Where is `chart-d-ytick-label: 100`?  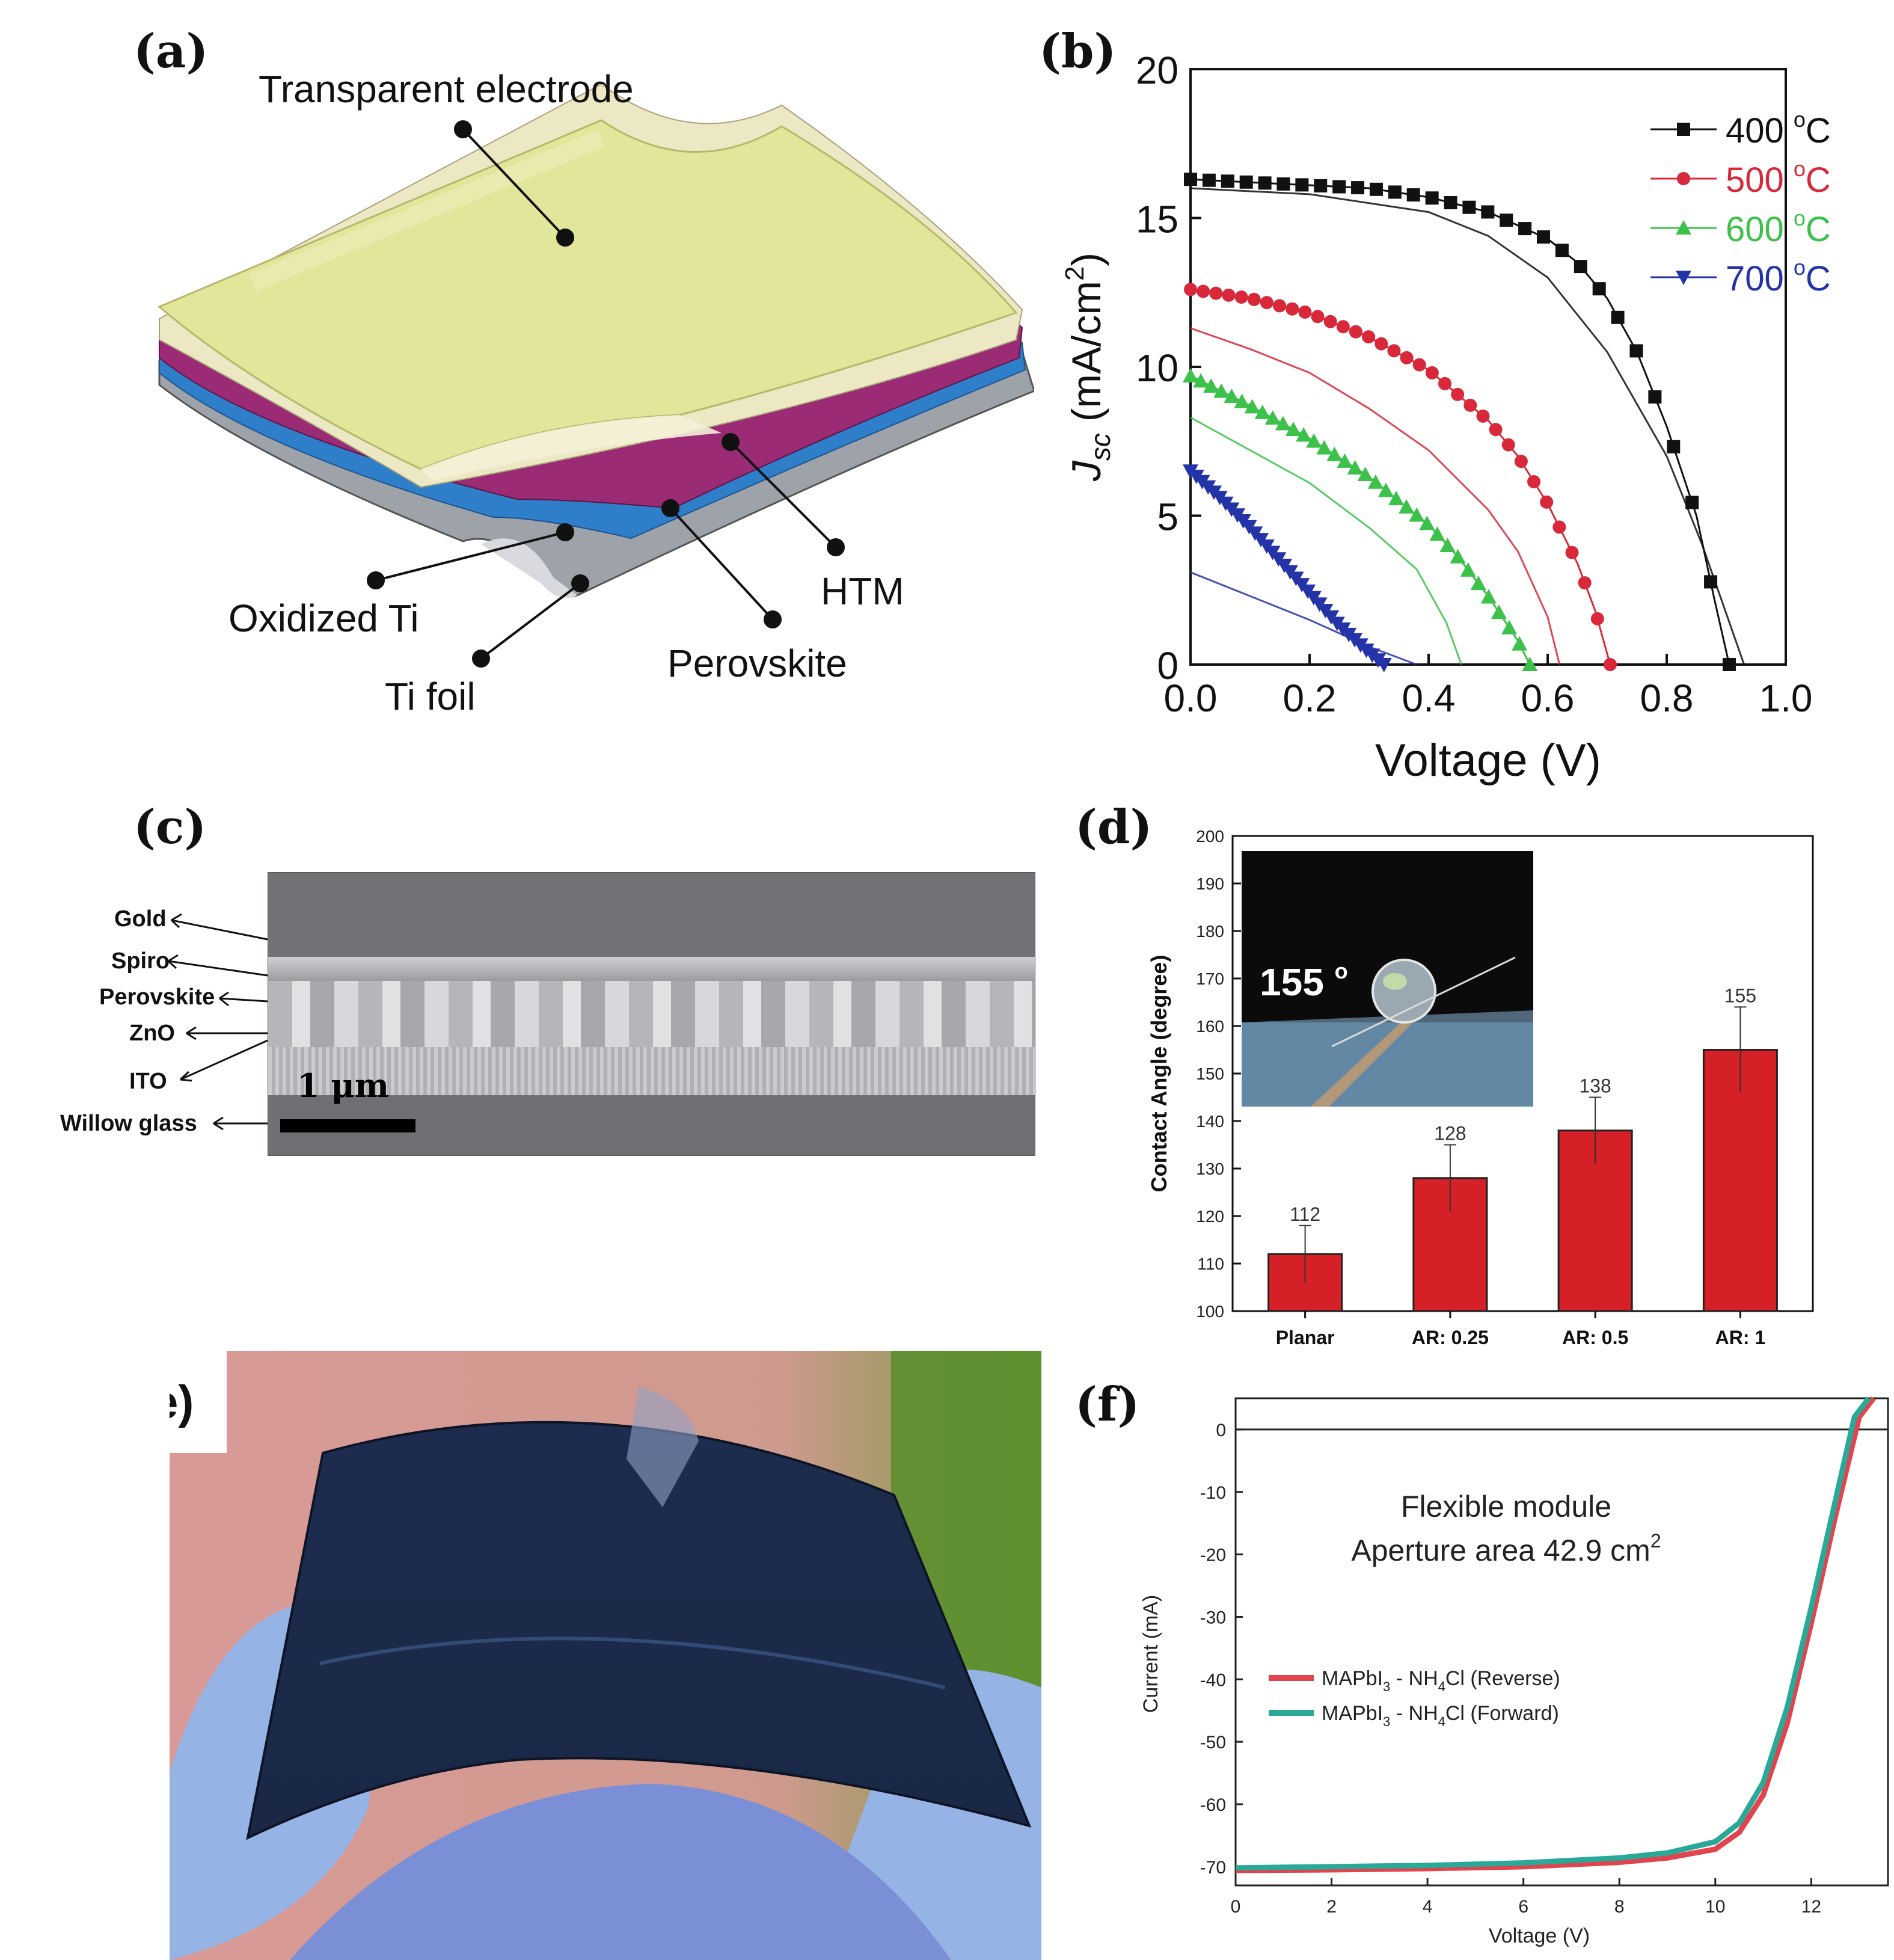
chart-d-ytick-label: 100 is located at coordinates (1210, 1311).